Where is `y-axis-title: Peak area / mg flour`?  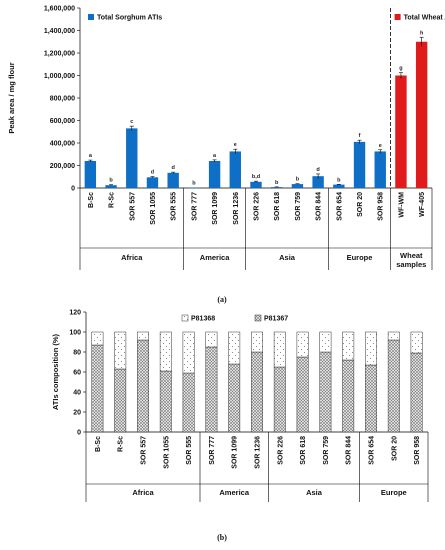
y-axis-title: Peak area / mg flour is located at coordinates (11, 97).